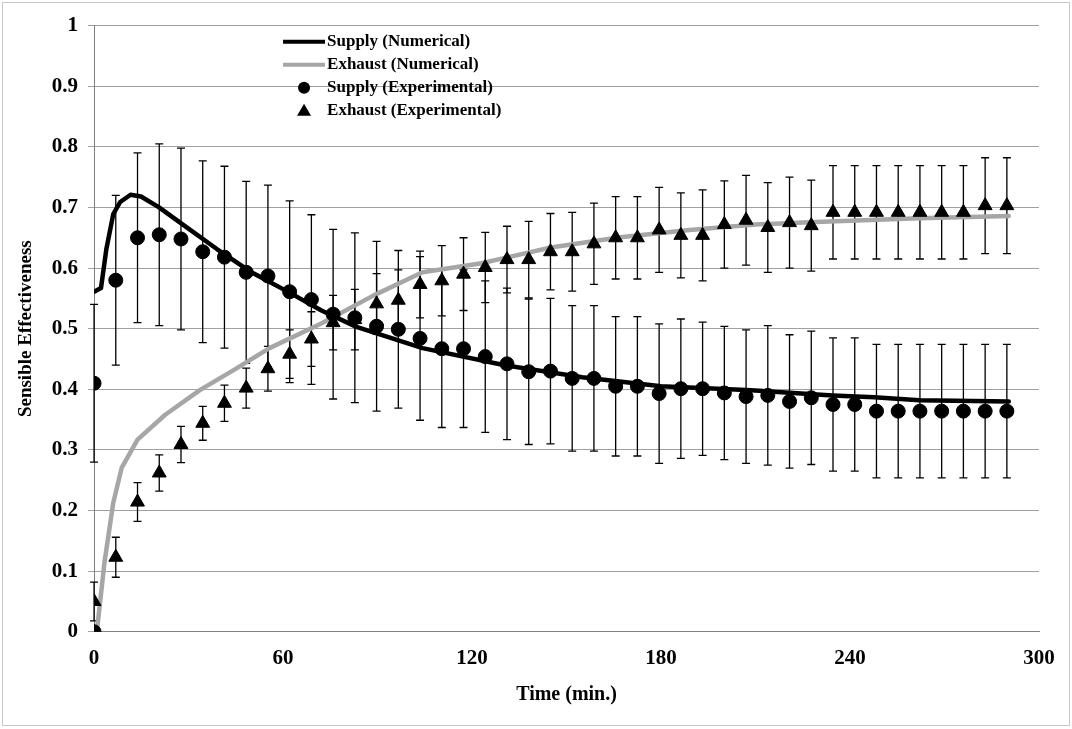 This screenshot has height=729, width=1072. Describe the element at coordinates (410, 87) in the screenshot. I see `legend-label: Supply (Experimental)` at that location.